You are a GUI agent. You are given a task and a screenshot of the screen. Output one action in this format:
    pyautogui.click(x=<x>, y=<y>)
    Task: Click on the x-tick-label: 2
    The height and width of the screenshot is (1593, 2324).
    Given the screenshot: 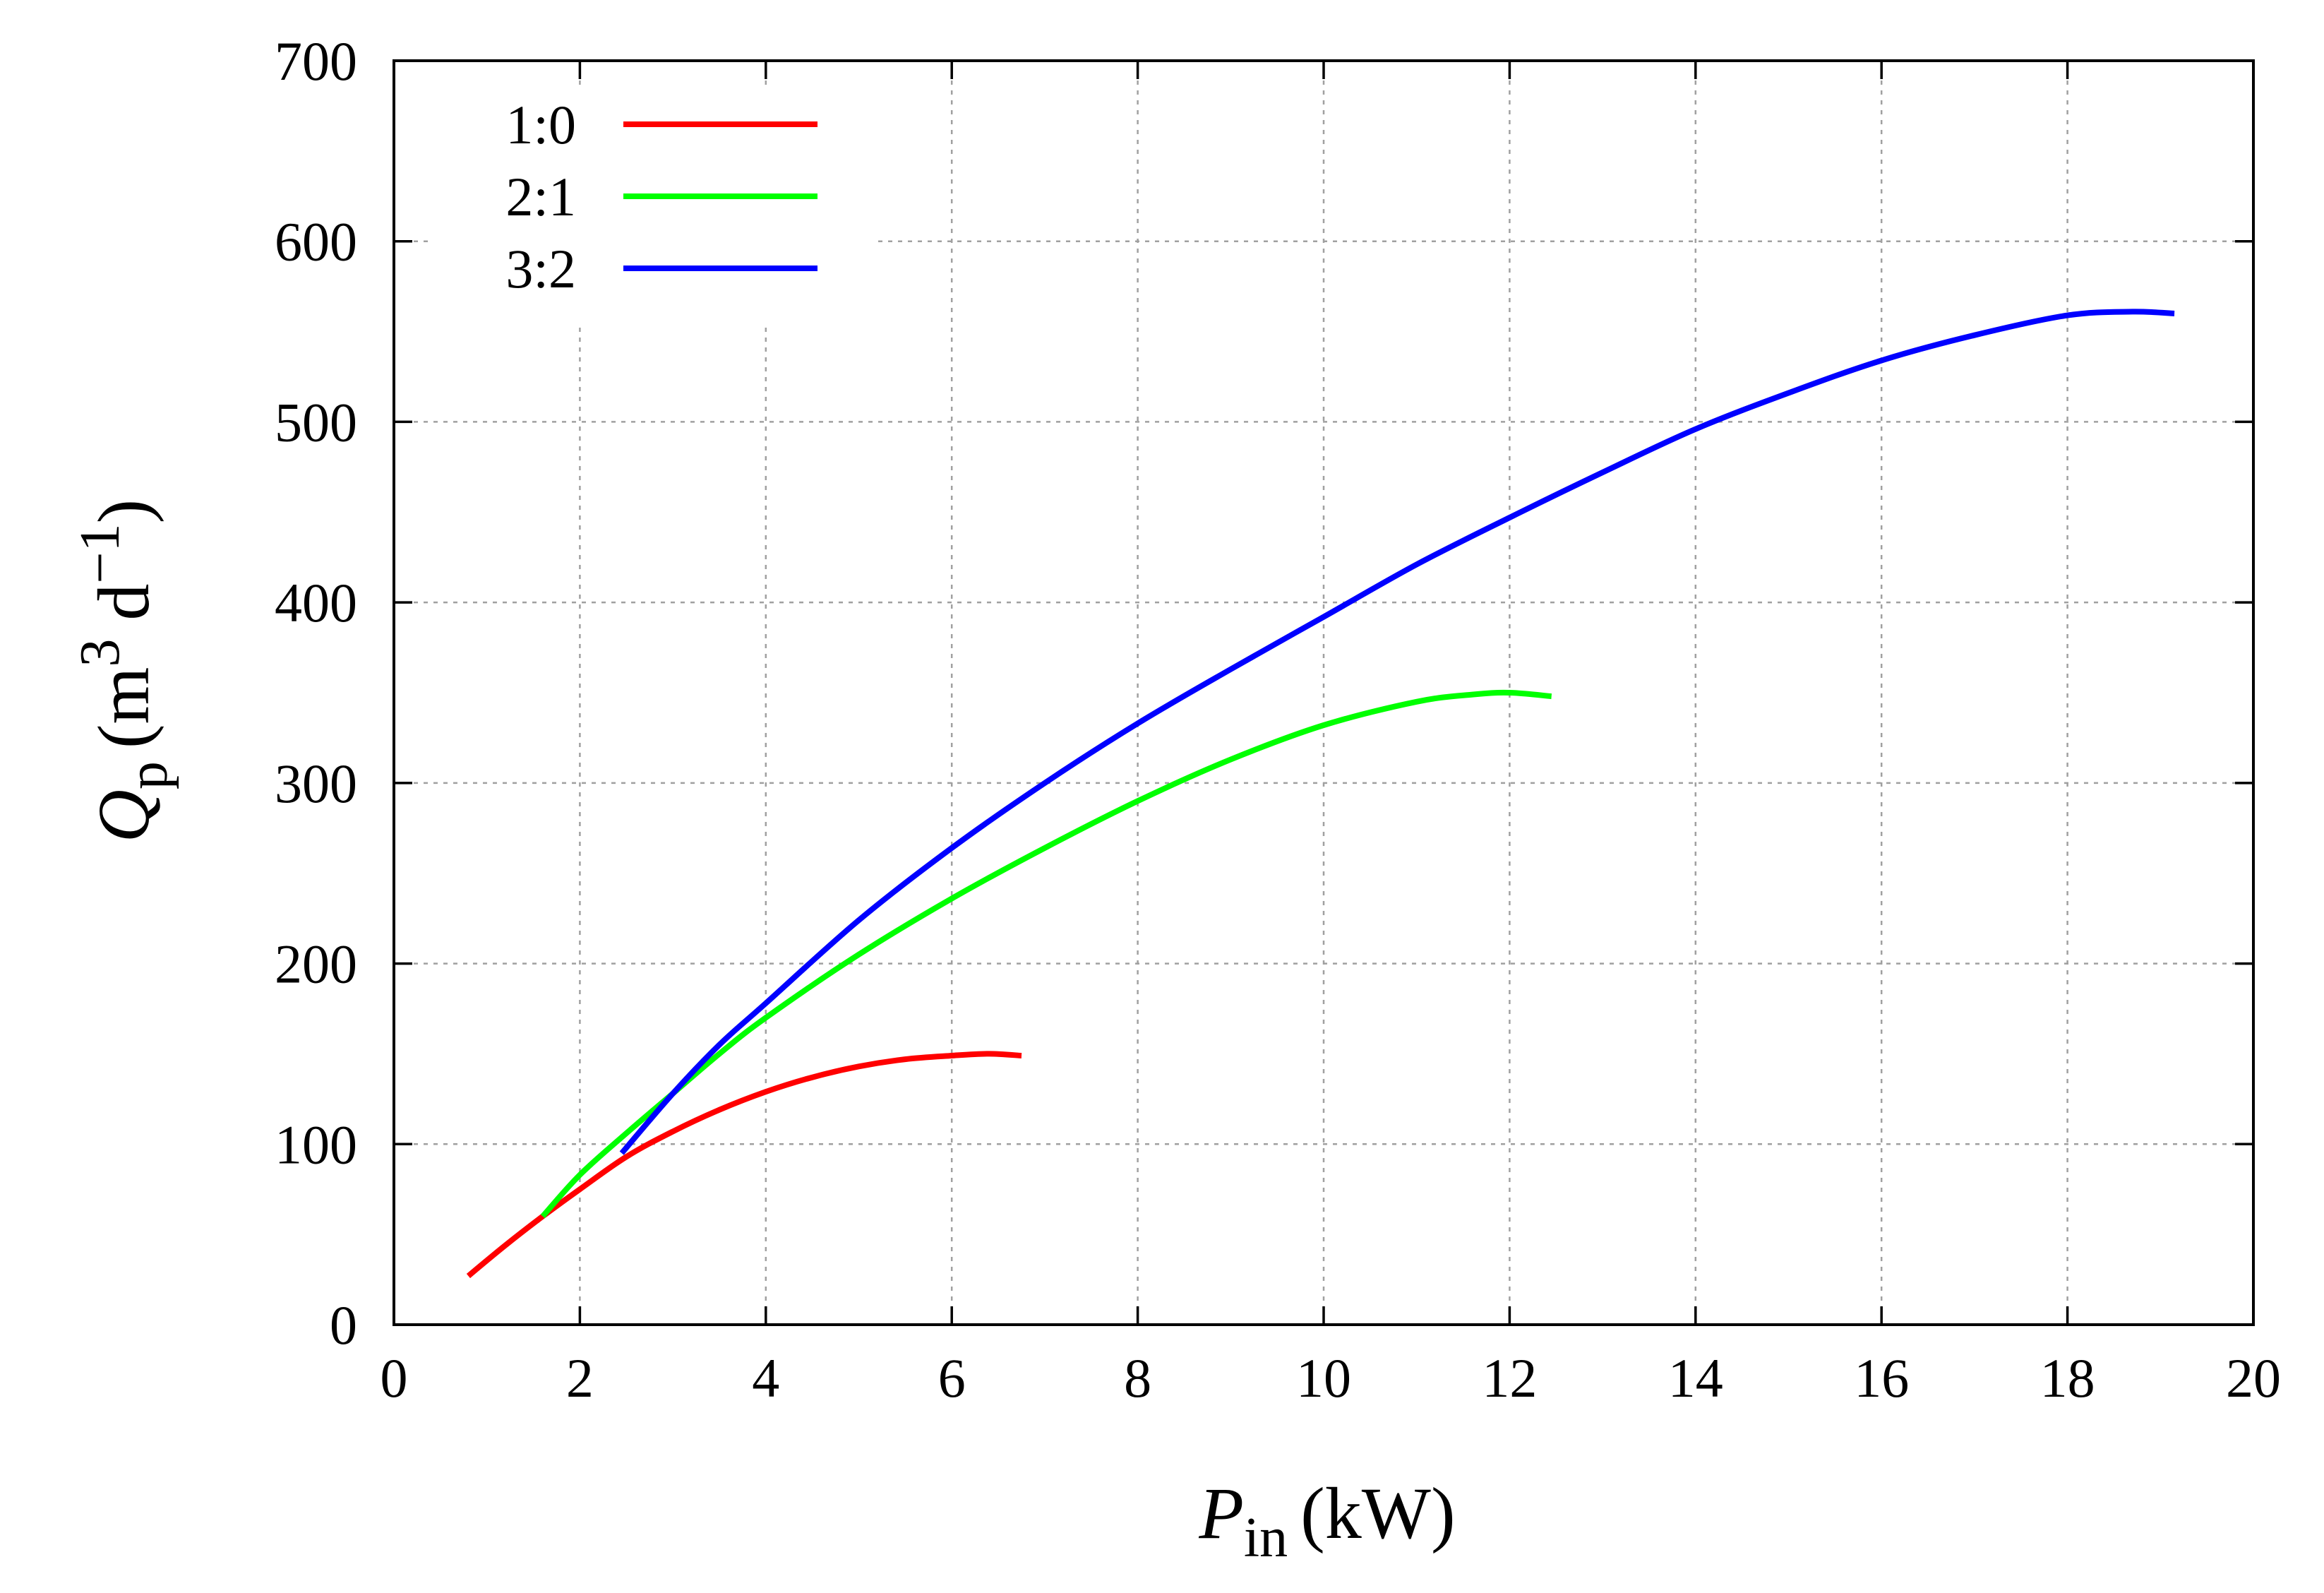 What is the action you would take?
    pyautogui.click(x=580, y=1378)
    